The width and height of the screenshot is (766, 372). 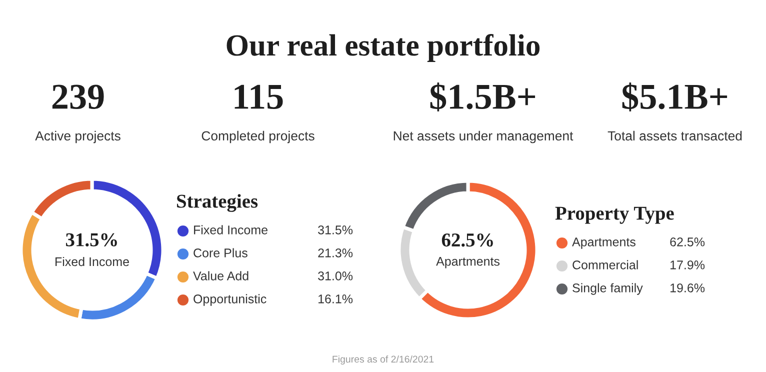 I want to click on legend-label: Fixed Income, so click(x=231, y=229).